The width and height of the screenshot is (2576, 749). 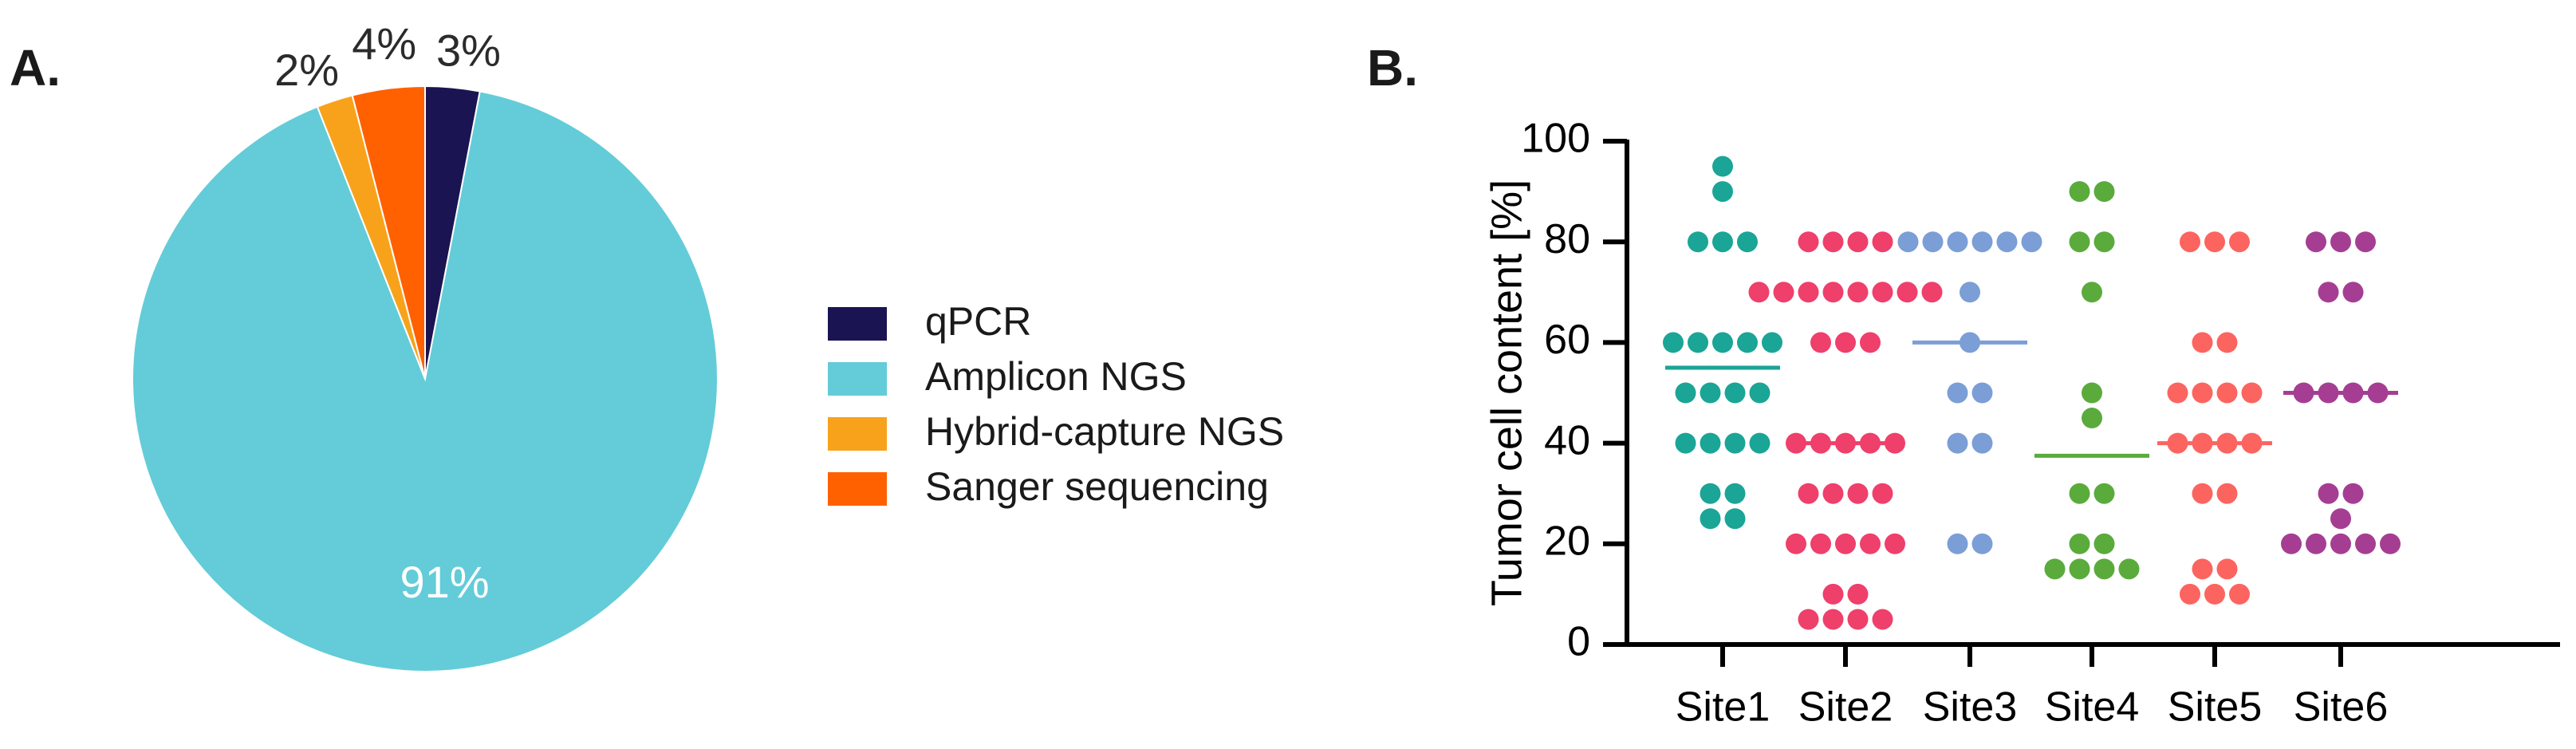 What do you see at coordinates (978, 321) in the screenshot?
I see `legend-label-qpcr: qPCR` at bounding box center [978, 321].